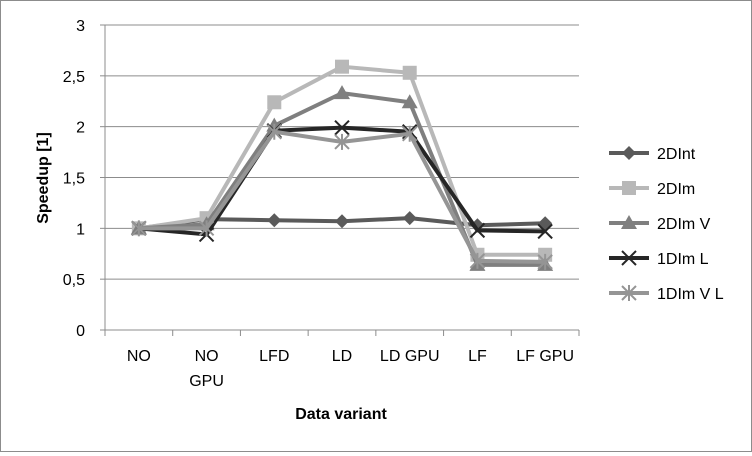 This screenshot has height=456, width=752. I want to click on y-axis-title: Speedup [1], so click(43, 178).